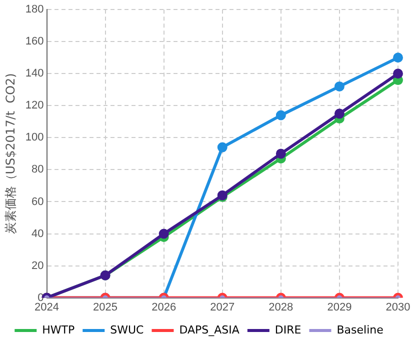  I want to click on y-tick-label: 140, so click(34, 74).